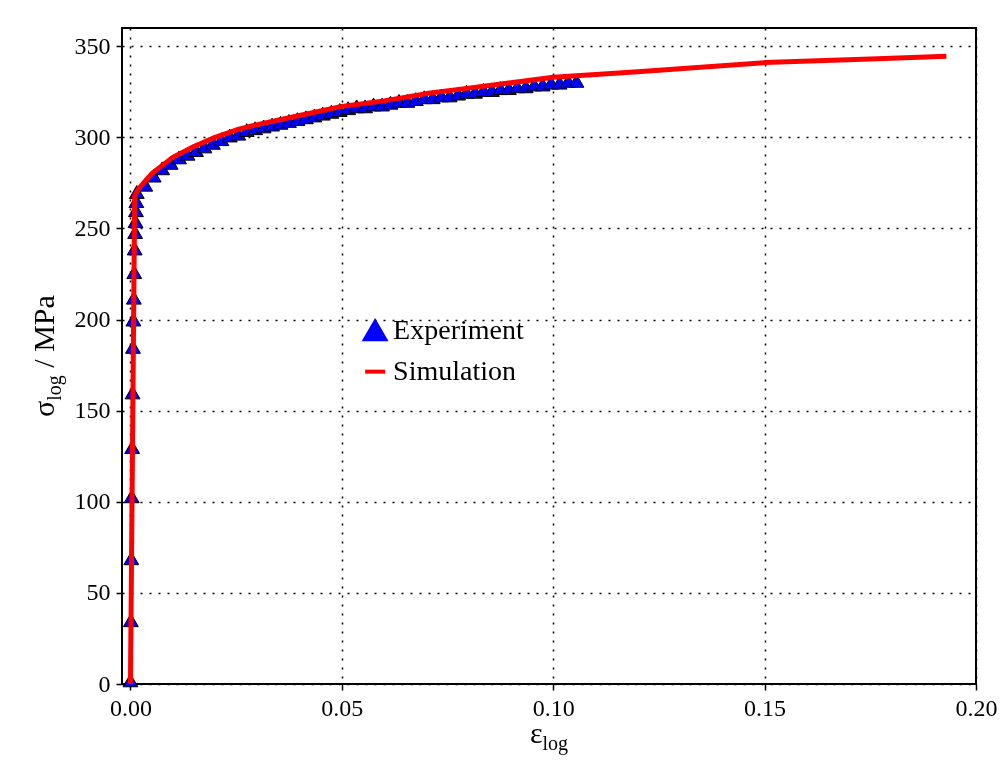 This screenshot has width=1006, height=765. Describe the element at coordinates (130, 707) in the screenshot. I see `x-tick-label: 0.00` at that location.